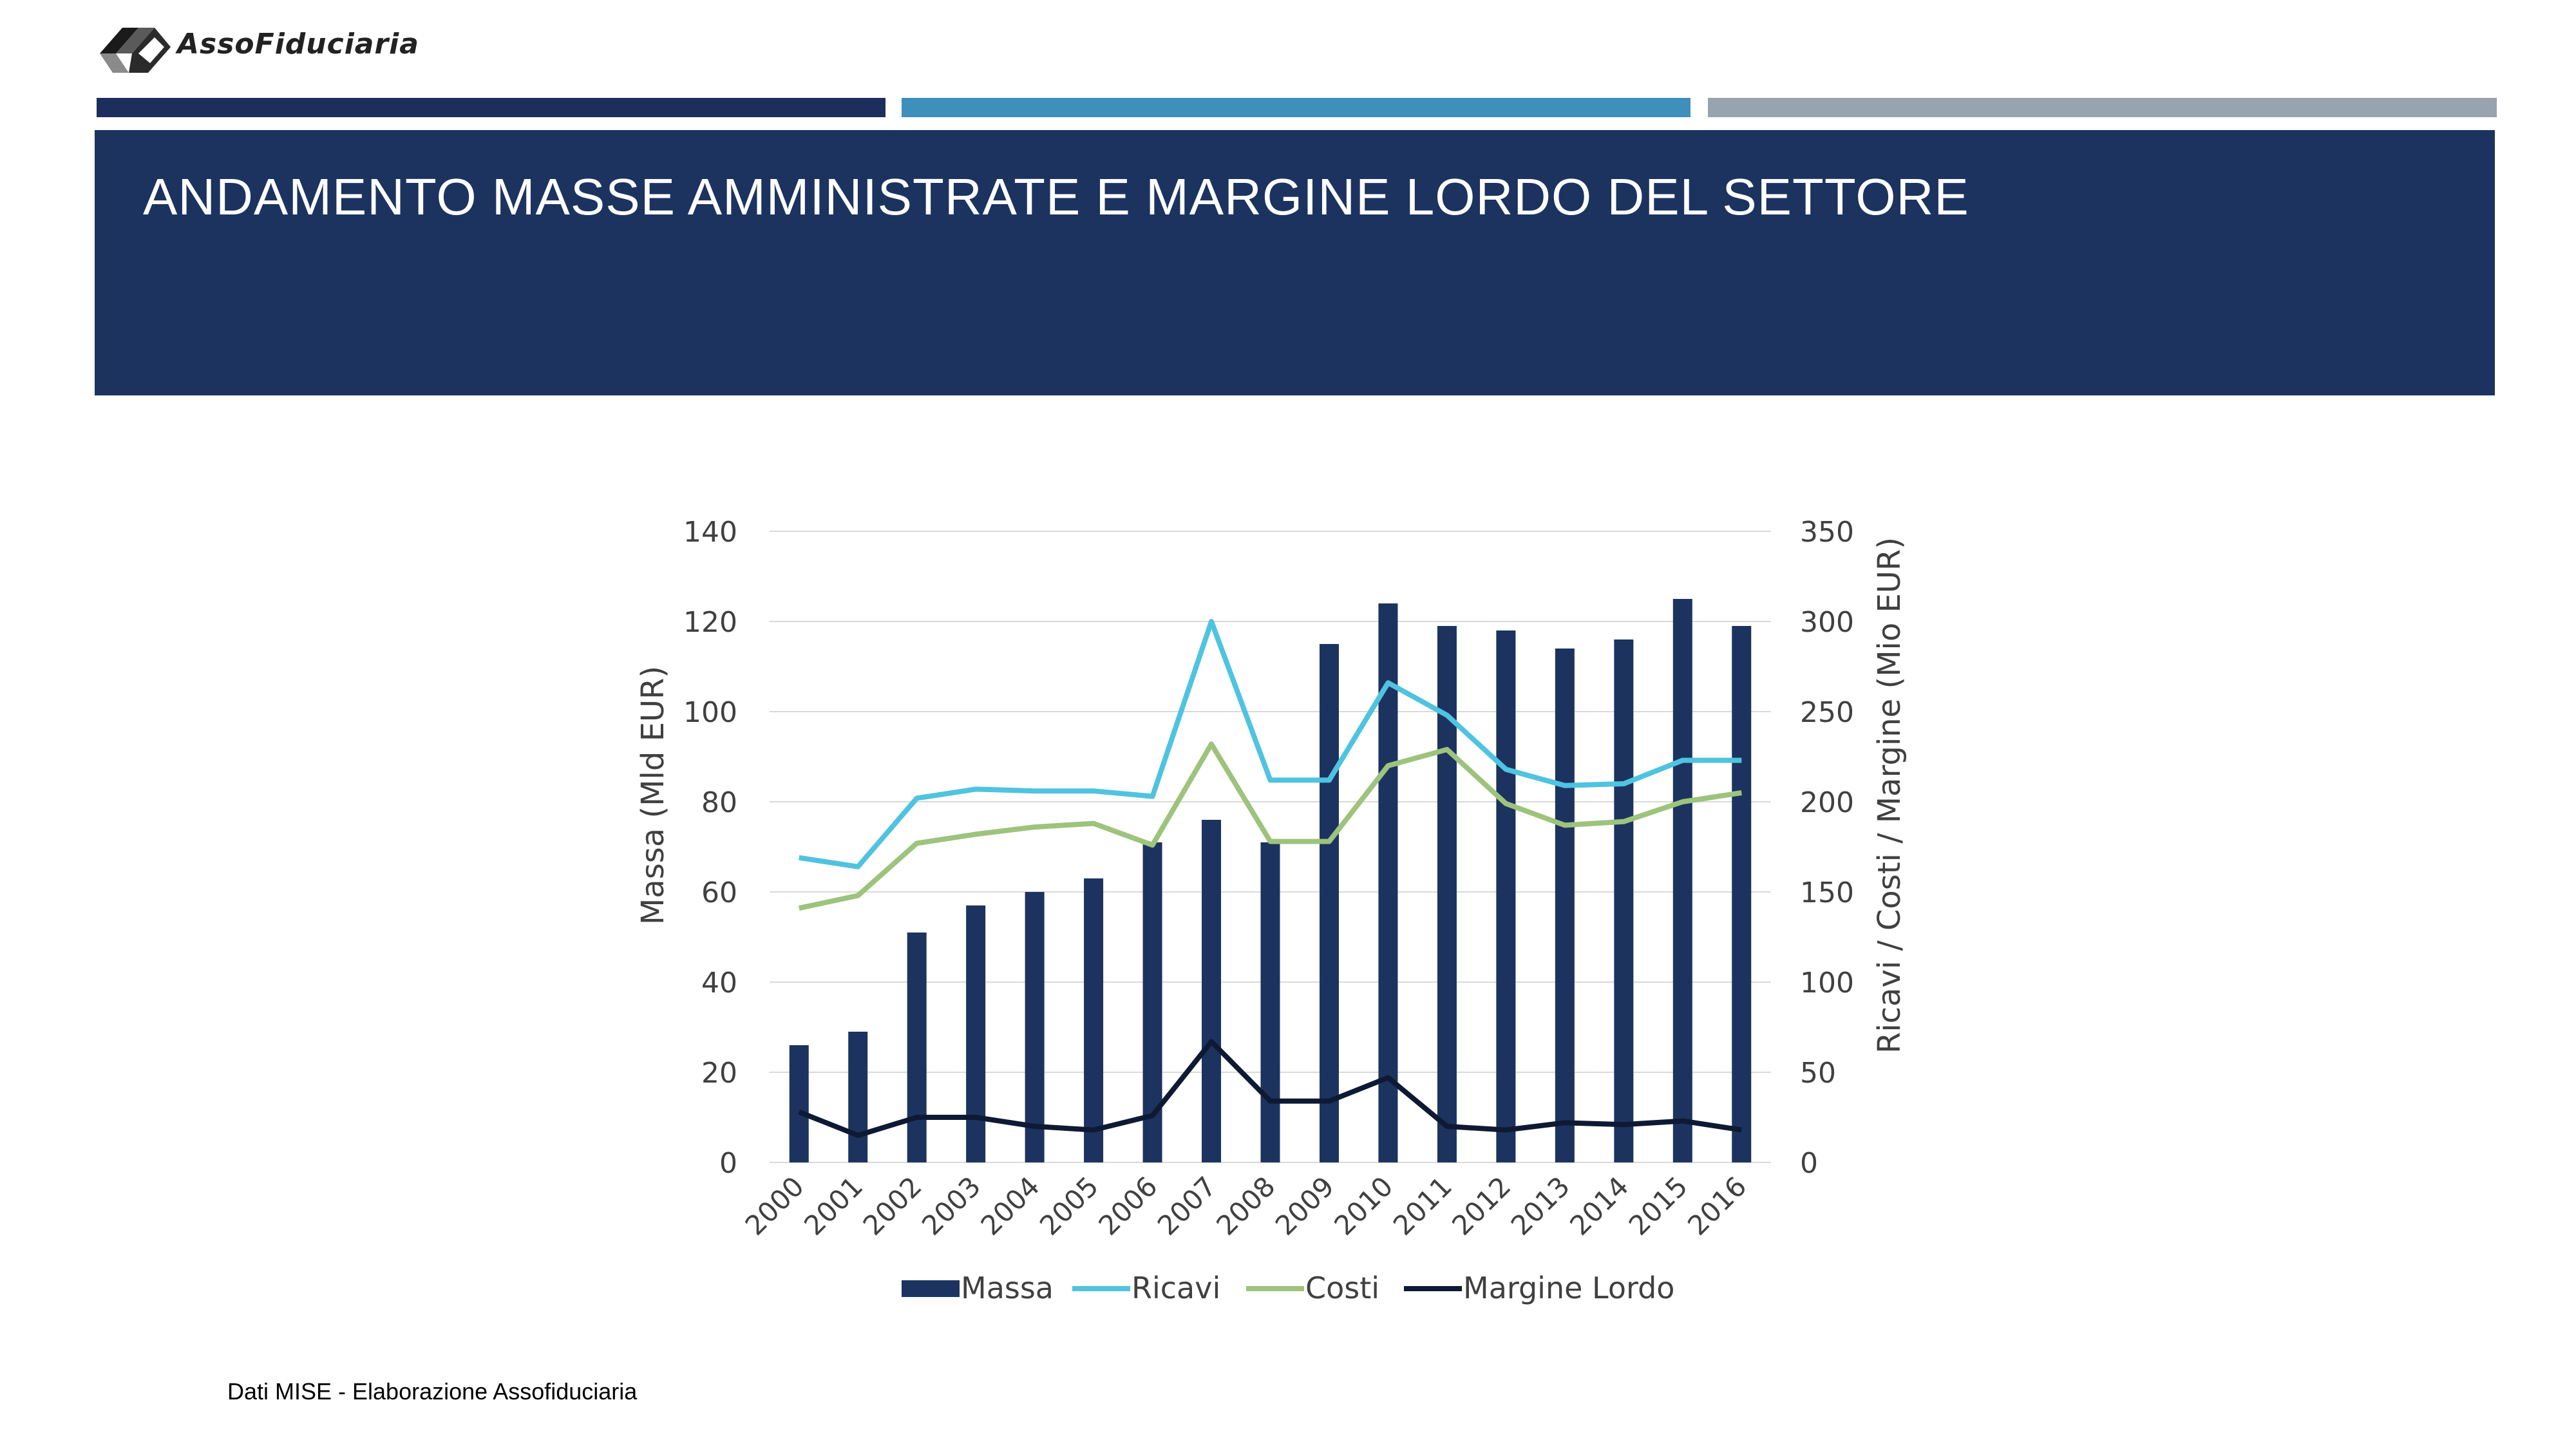 The width and height of the screenshot is (2576, 1449). Describe the element at coordinates (931, 1288) in the screenshot. I see `legend-swatch` at that location.